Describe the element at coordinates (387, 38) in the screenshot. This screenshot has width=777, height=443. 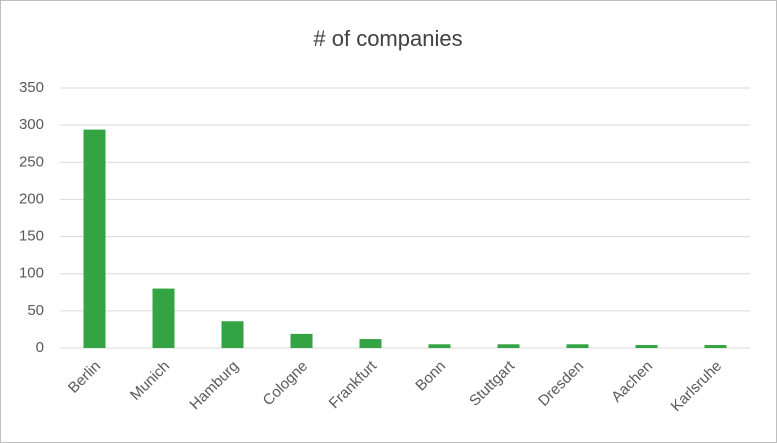
I see `chart-title: # of companies` at that location.